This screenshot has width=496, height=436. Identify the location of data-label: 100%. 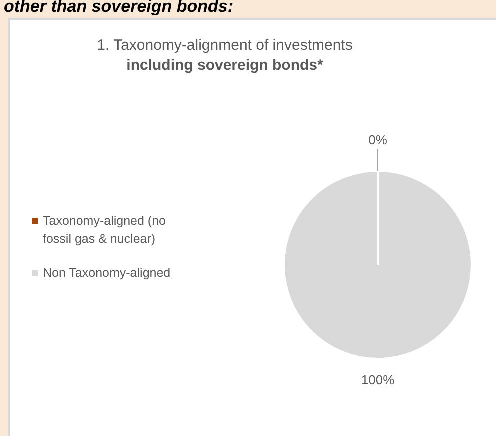
(378, 380).